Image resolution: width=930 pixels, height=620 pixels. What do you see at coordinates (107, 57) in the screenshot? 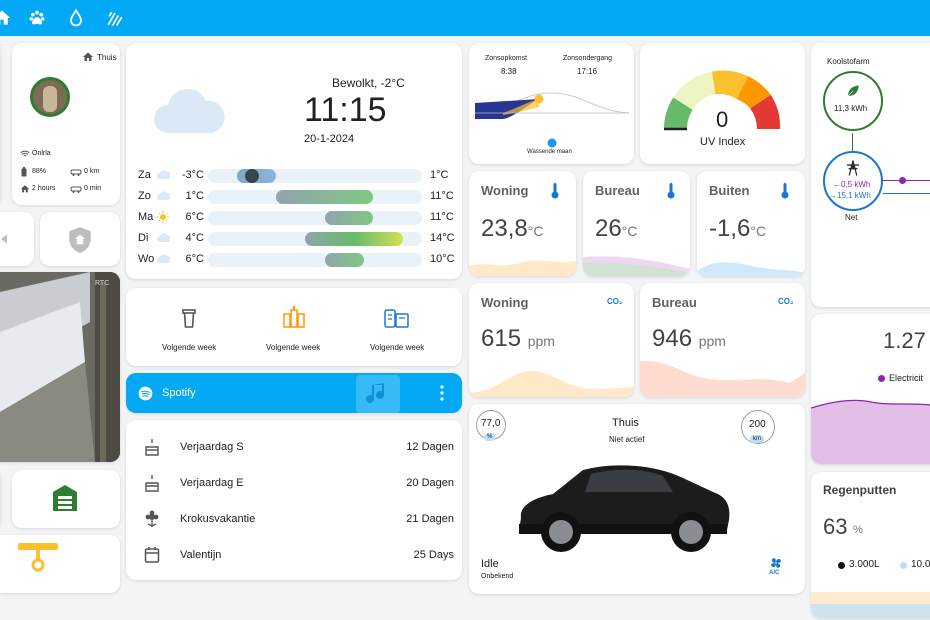
I see `location-label: Thuis` at bounding box center [107, 57].